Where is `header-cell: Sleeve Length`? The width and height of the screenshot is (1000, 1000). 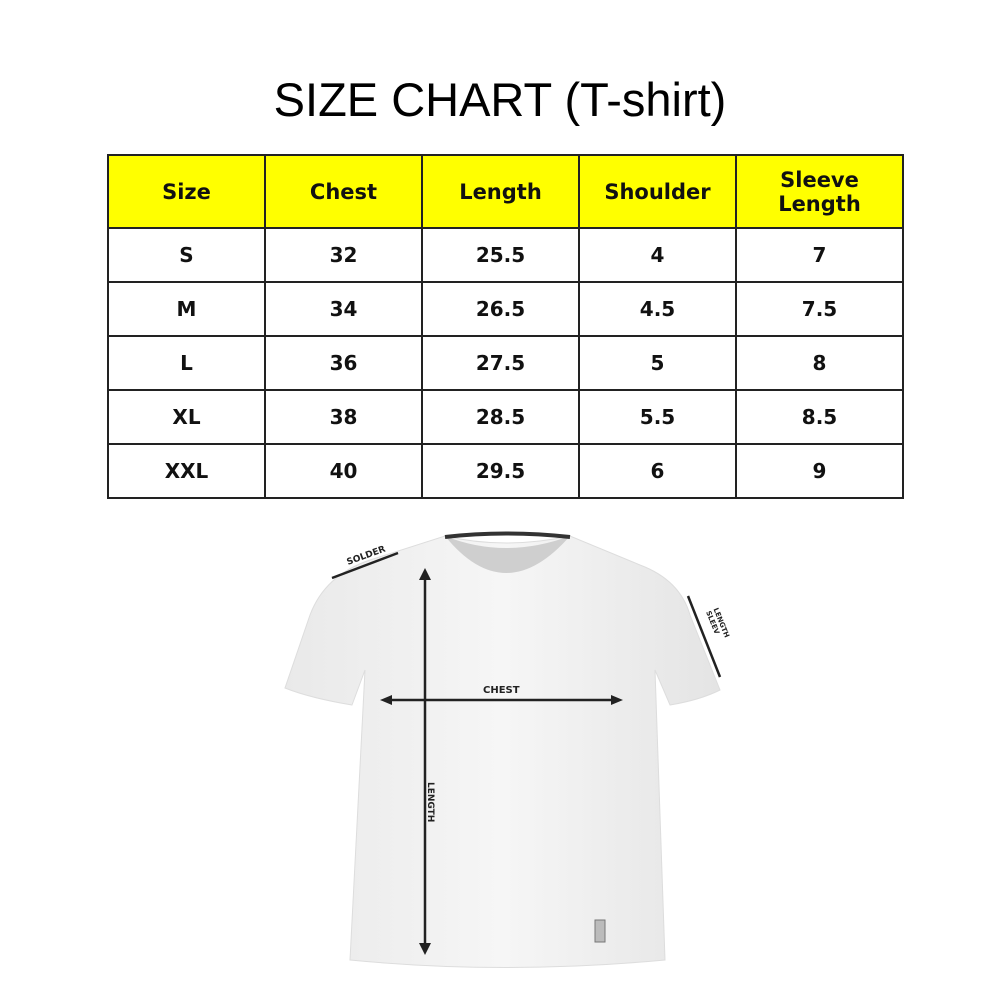
header-cell: Sleeve Length is located at coordinates (819, 191).